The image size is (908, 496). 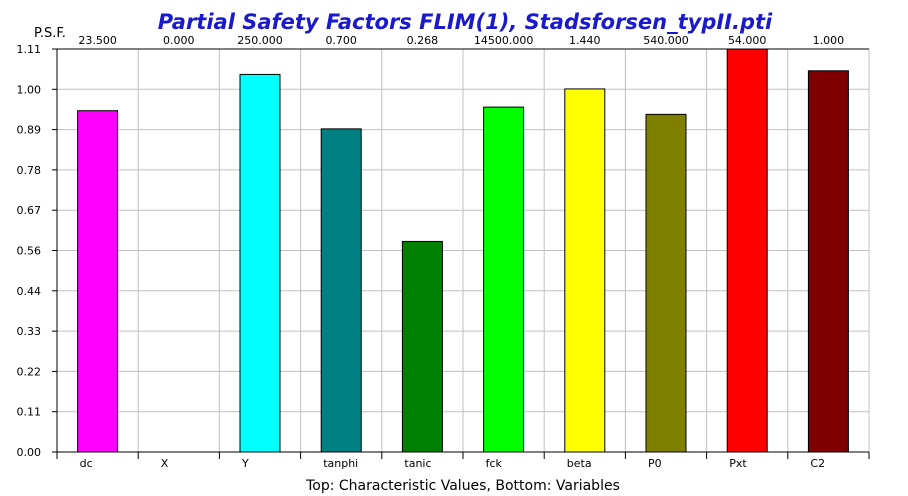 What do you see at coordinates (29, 331) in the screenshot?
I see `y-tick-label: 0.33` at bounding box center [29, 331].